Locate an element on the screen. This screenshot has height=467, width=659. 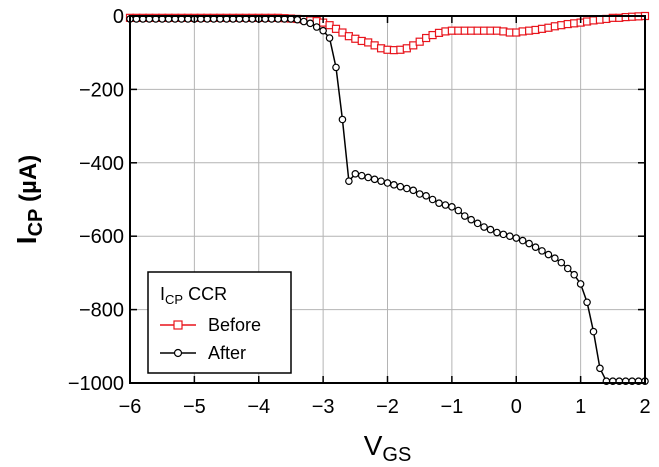
x-tick-label: −1 is located at coordinates (451, 407).